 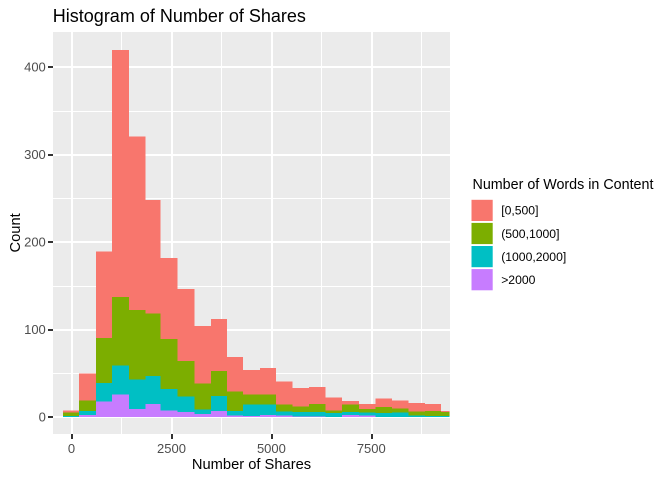 What do you see at coordinates (35, 242) in the screenshot?
I see `svg-text: 200` at bounding box center [35, 242].